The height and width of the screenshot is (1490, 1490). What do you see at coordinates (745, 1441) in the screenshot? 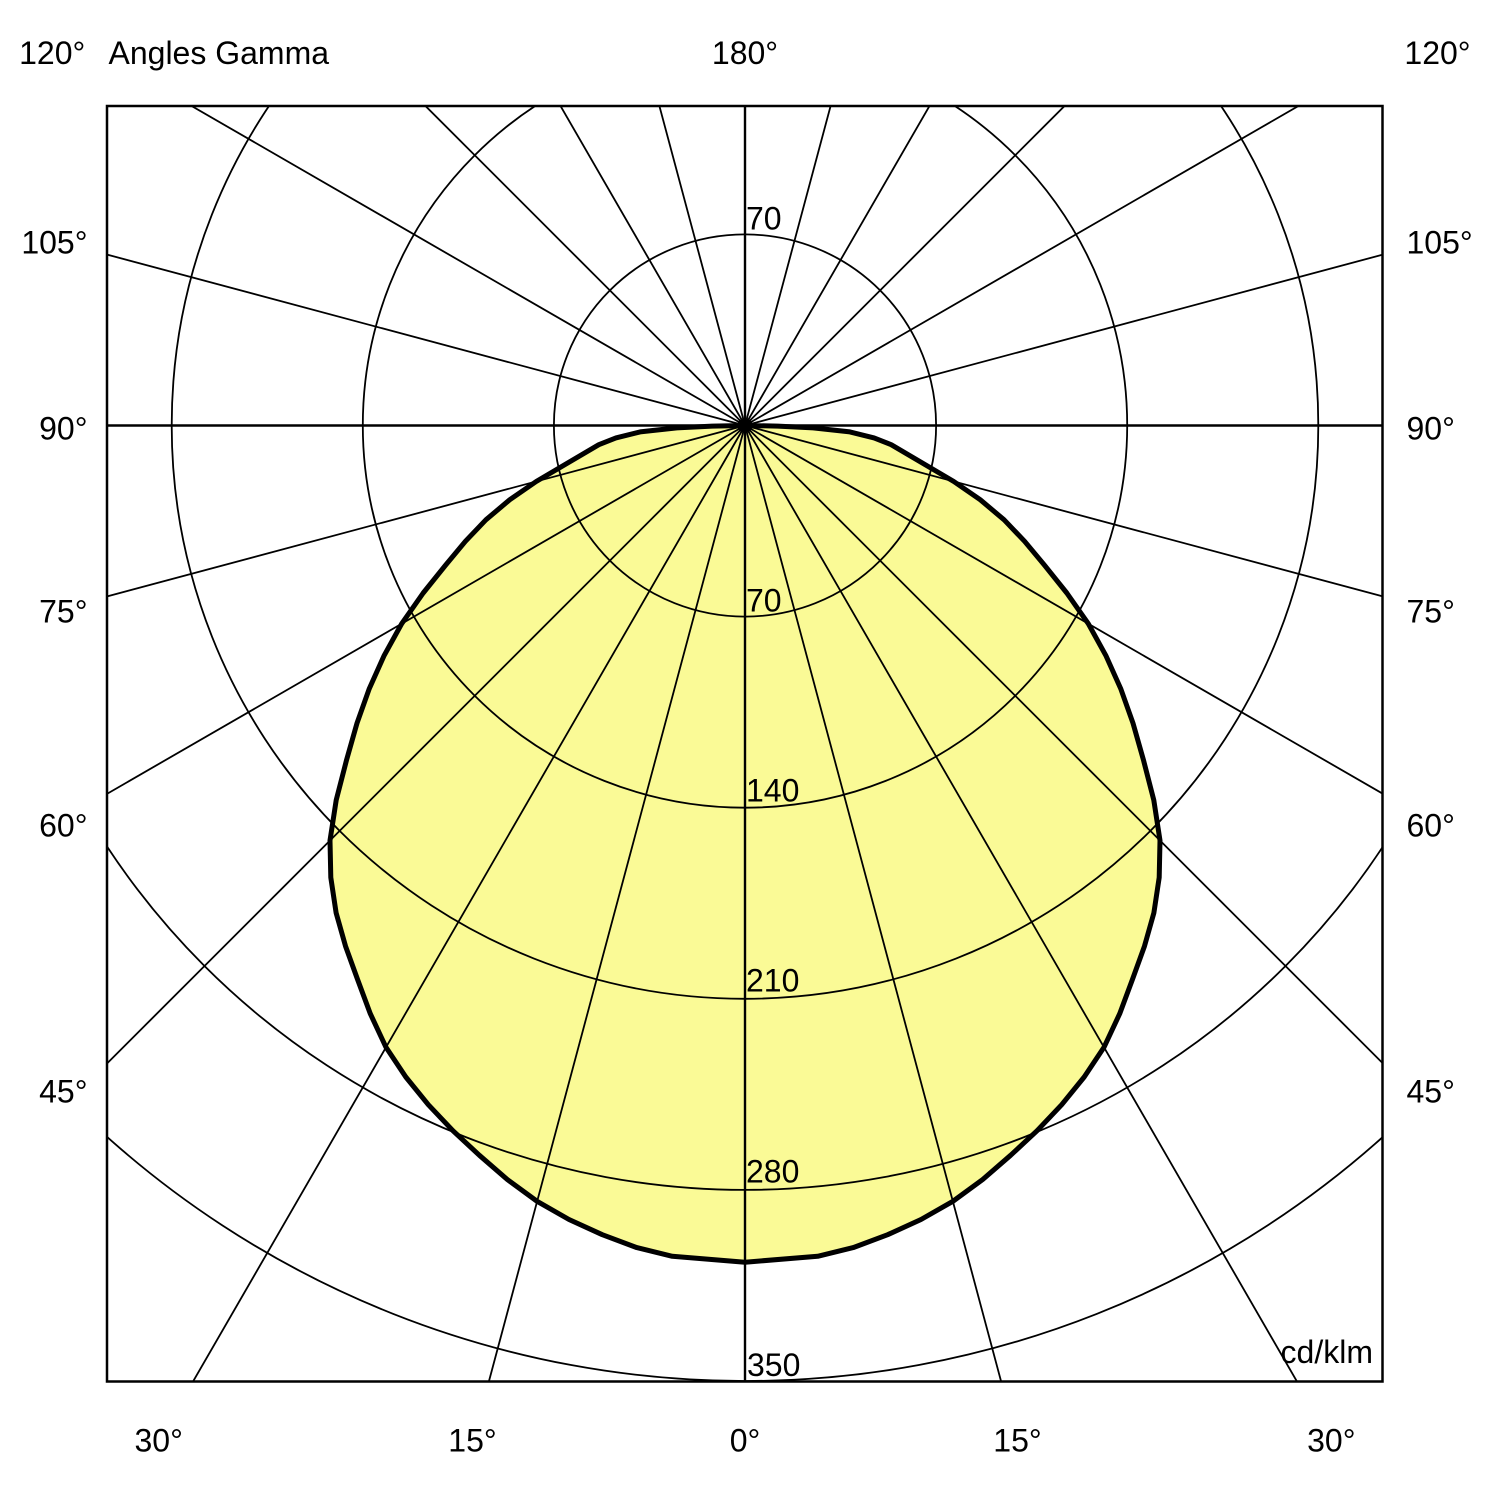
I see `svg-text: 0°` at bounding box center [745, 1441].